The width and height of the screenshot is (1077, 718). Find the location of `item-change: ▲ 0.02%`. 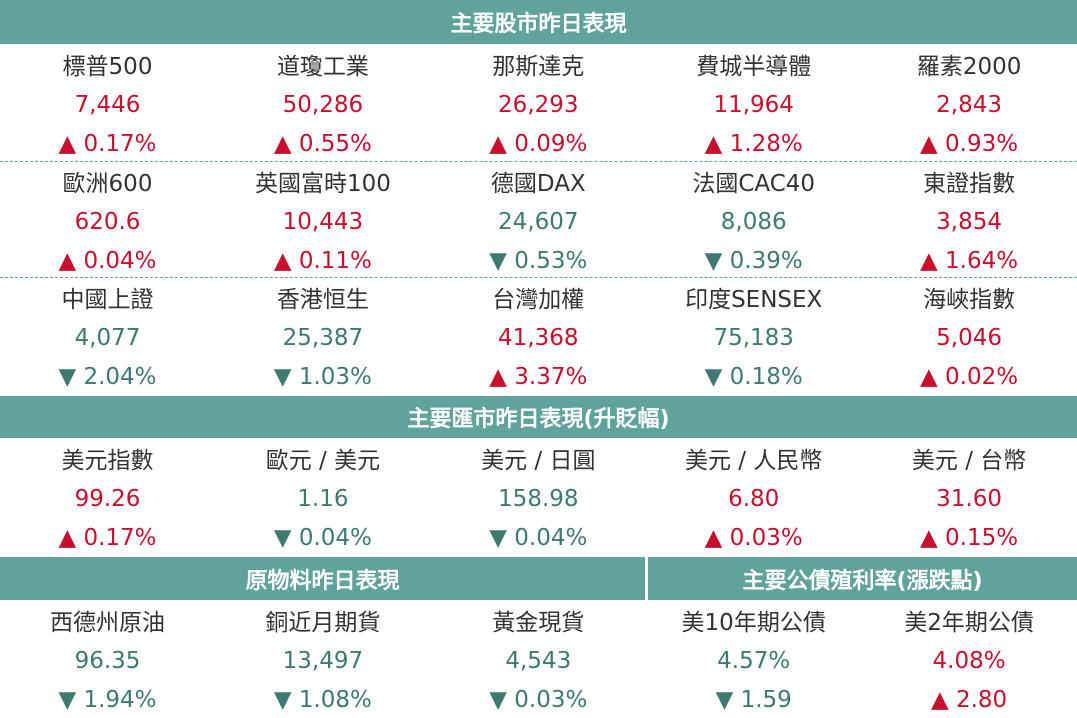

item-change: ▲ 0.02% is located at coordinates (969, 377).